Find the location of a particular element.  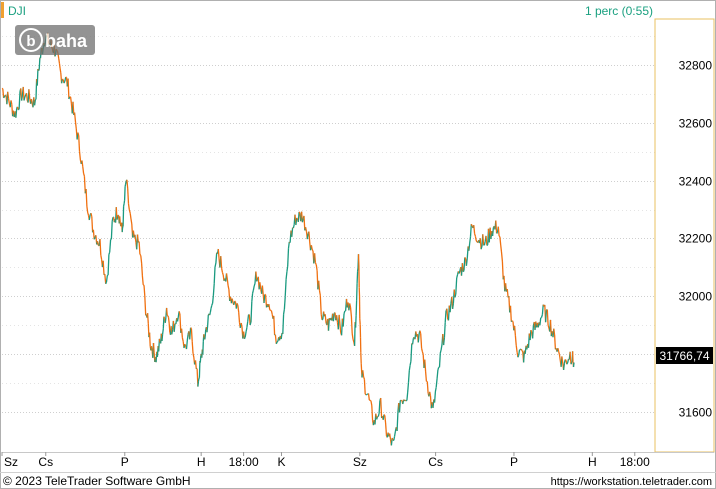

y-tick-label: 32600 is located at coordinates (696, 124).